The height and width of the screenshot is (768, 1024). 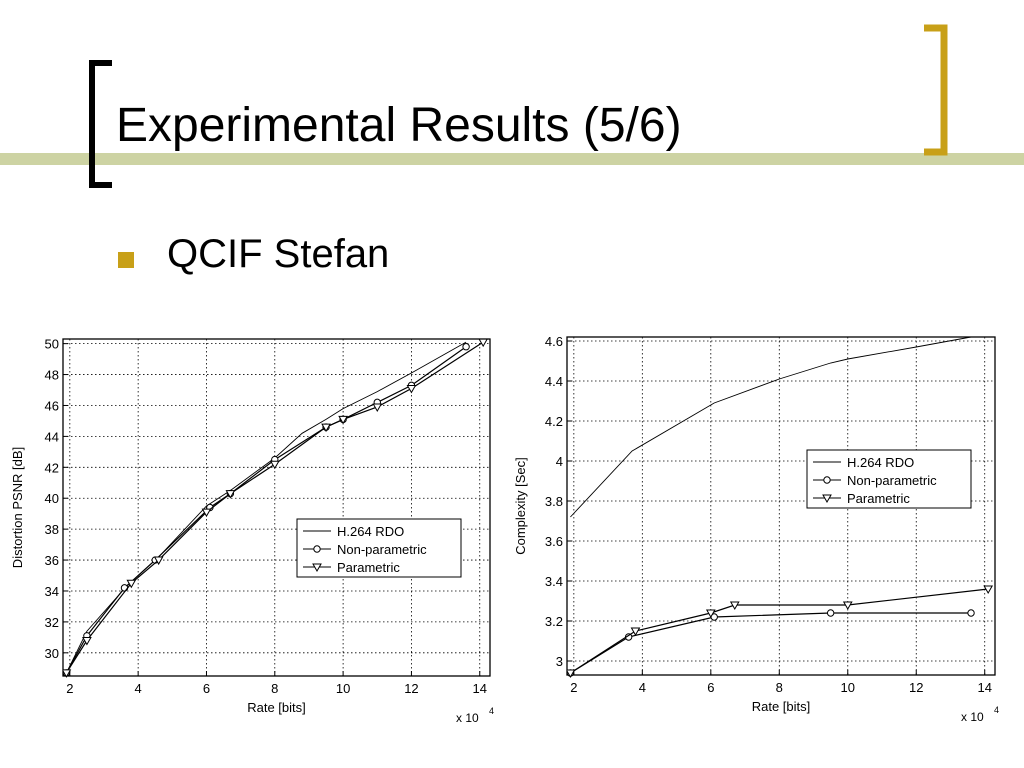 What do you see at coordinates (52, 344) in the screenshot?
I see `y-tick-label: 50` at bounding box center [52, 344].